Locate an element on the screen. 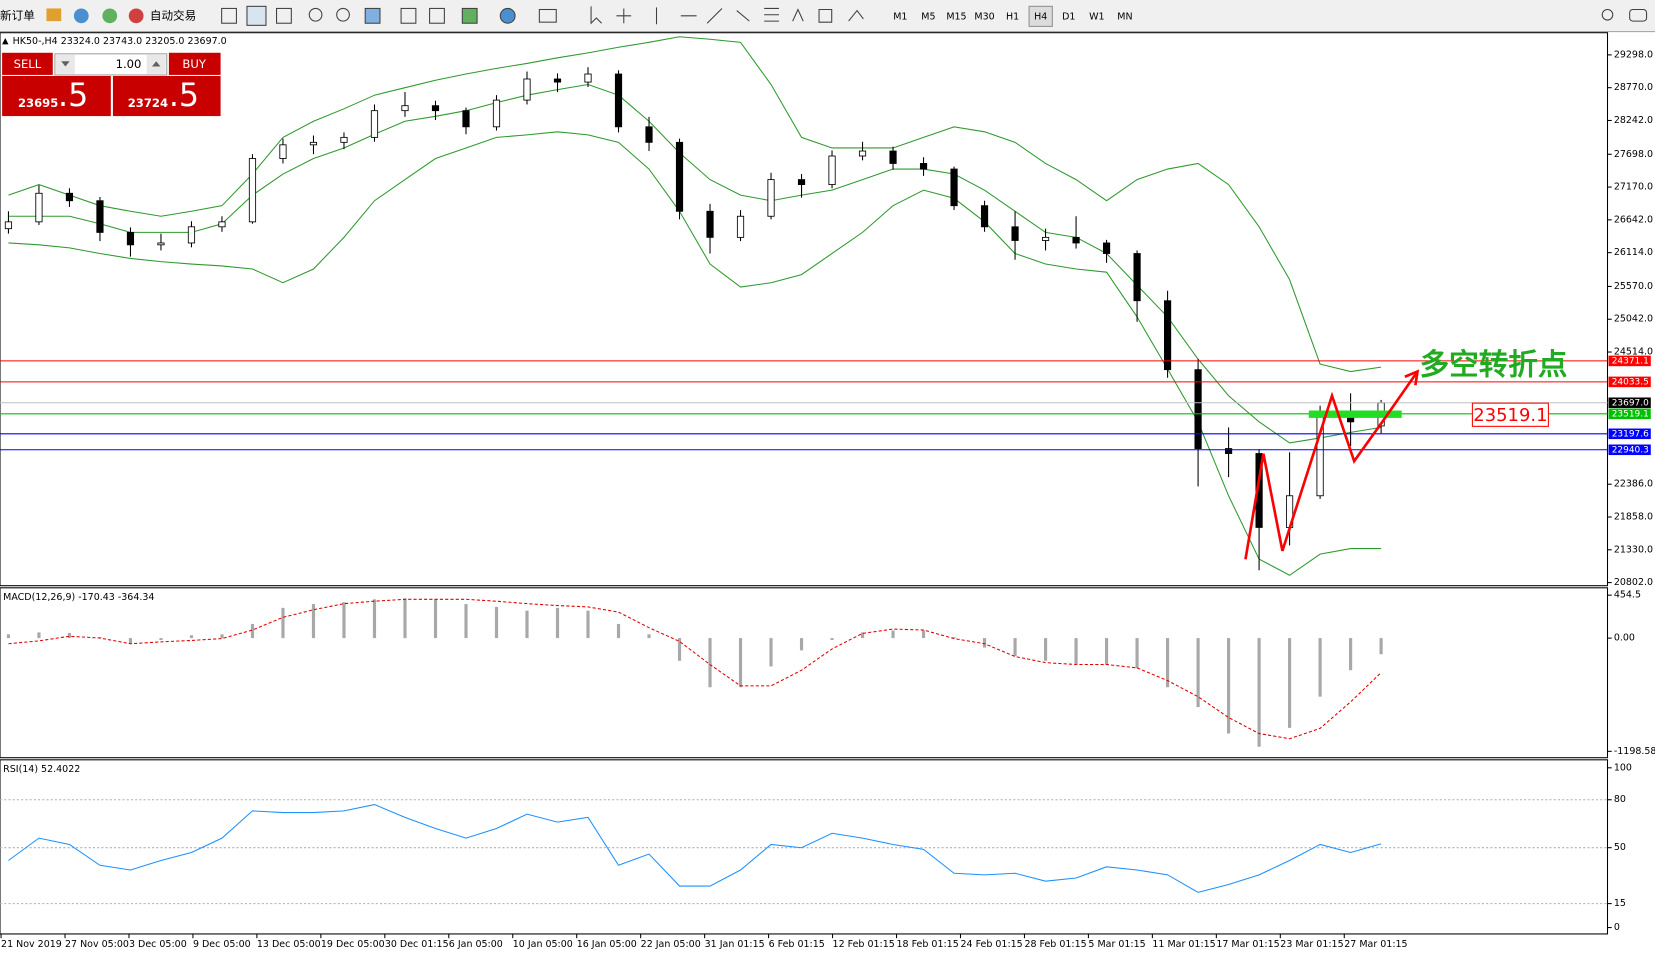 The image size is (1655, 954). timeframe-button: MN is located at coordinates (1124, 16).